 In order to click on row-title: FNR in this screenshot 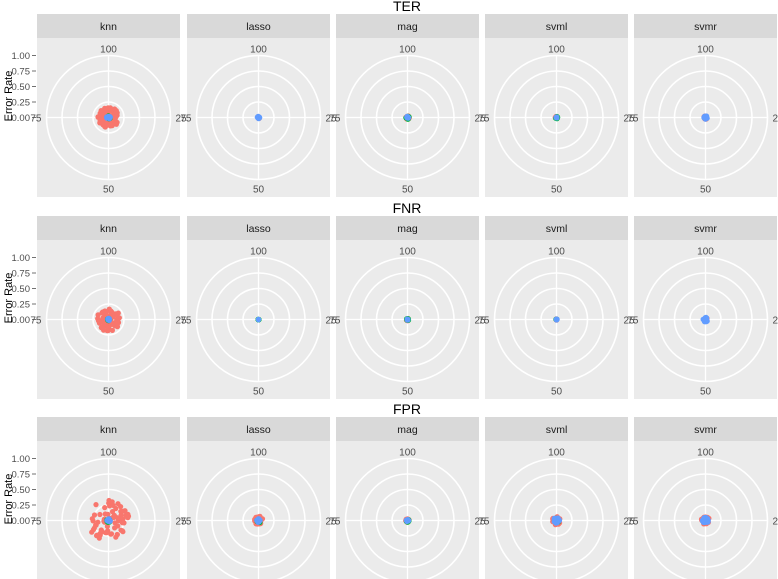, I will do `click(407, 208)`.